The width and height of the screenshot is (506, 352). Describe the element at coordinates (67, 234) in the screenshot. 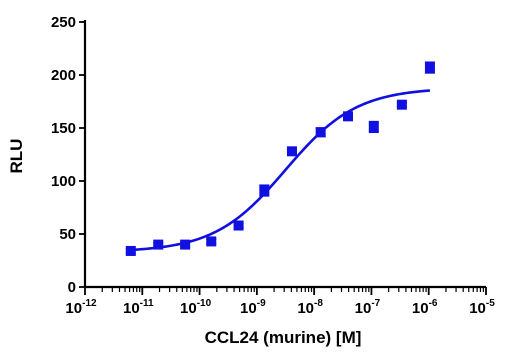

I see `y-tick-label: 50` at that location.